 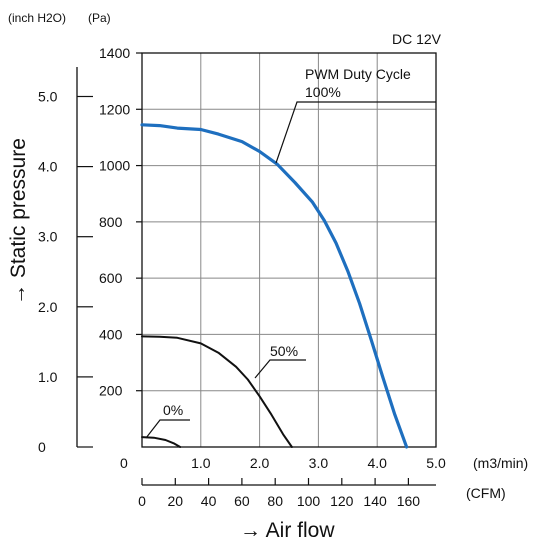 What do you see at coordinates (486, 493) in the screenshot?
I see `cfm-unit-label: (CFM)` at bounding box center [486, 493].